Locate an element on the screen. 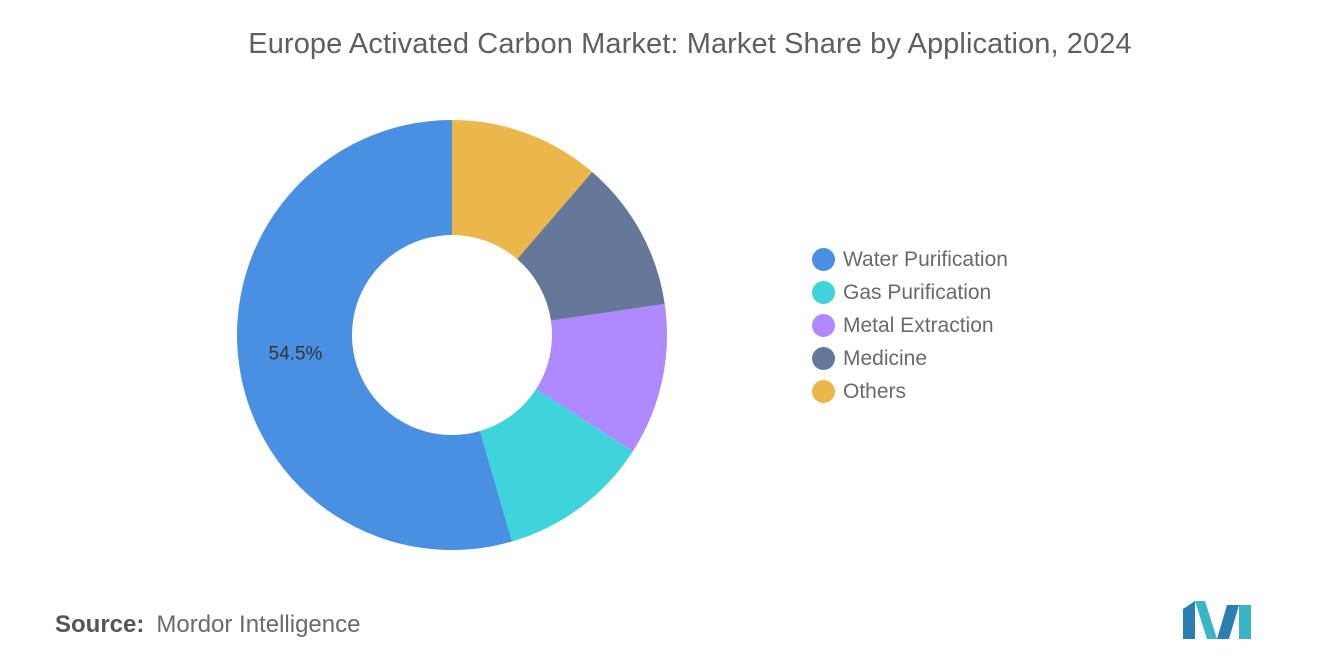 Image resolution: width=1320 pixels, height=665 pixels. legend-item-metal-extraction: Metal Extraction is located at coordinates (910, 325).